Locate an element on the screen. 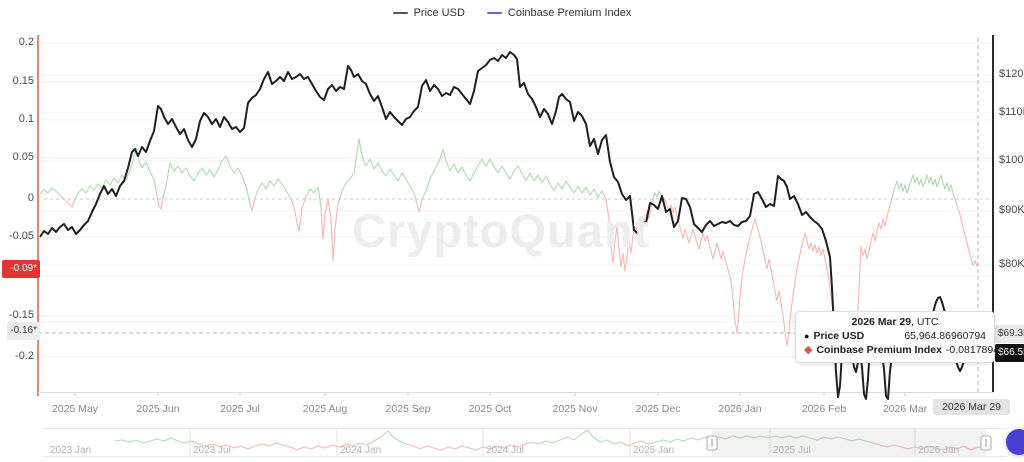 This screenshot has width=1024, height=462. left-axis-tick: 0 is located at coordinates (30, 198).